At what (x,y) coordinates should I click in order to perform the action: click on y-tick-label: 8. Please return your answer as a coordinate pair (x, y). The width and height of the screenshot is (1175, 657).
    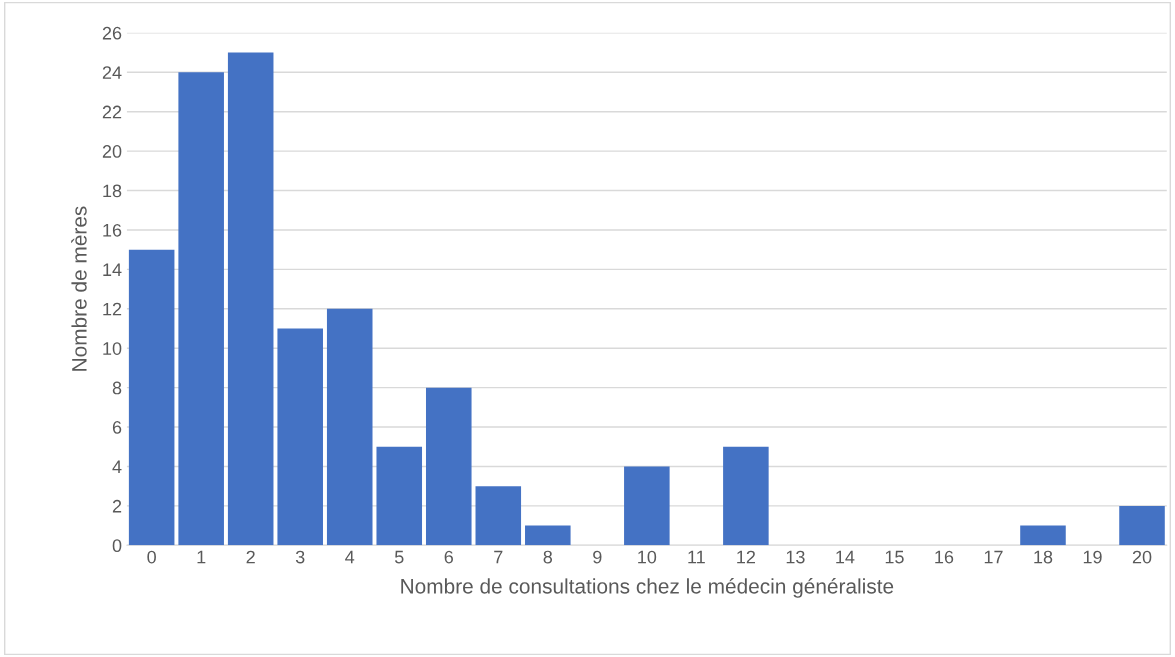
    Looking at the image, I should click on (117, 388).